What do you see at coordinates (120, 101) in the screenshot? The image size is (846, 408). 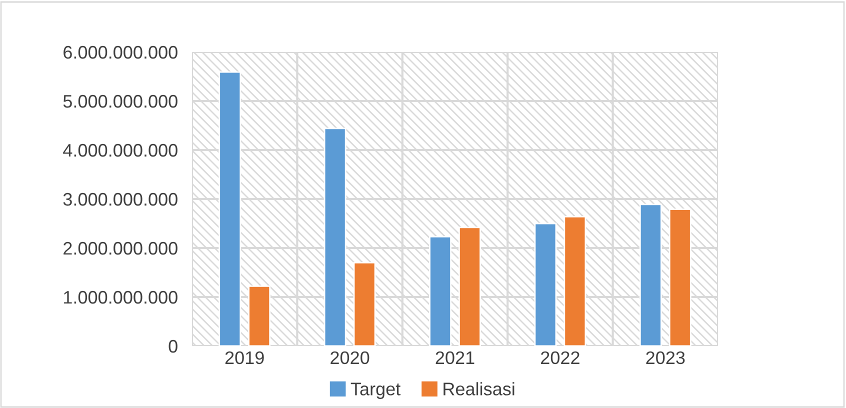 I see `y-tick-label: 5.000.000.000` at bounding box center [120, 101].